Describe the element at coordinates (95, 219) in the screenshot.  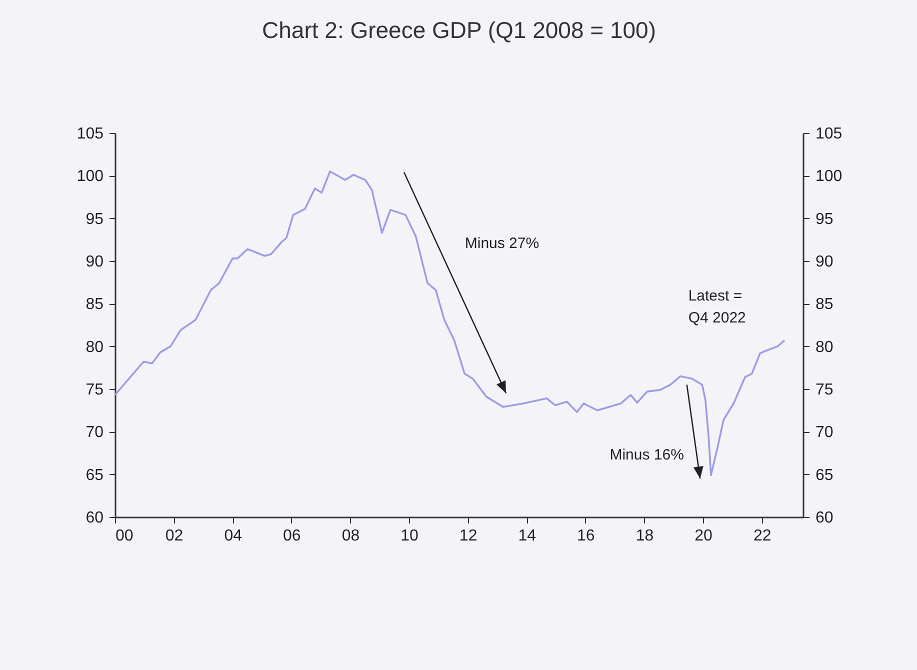
I see `y-tick-label: 95` at that location.